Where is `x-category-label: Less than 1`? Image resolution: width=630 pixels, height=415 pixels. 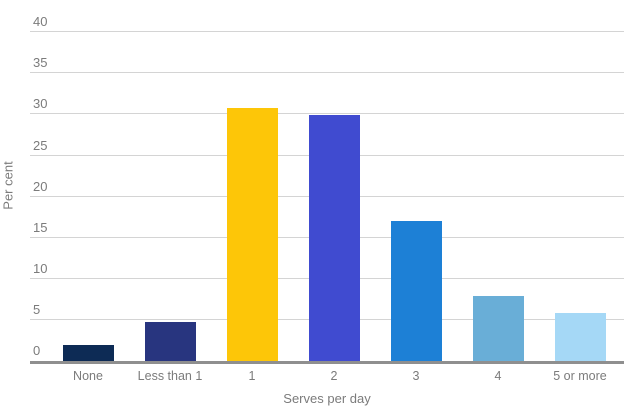
x-category-label: Less than 1 is located at coordinates (170, 376).